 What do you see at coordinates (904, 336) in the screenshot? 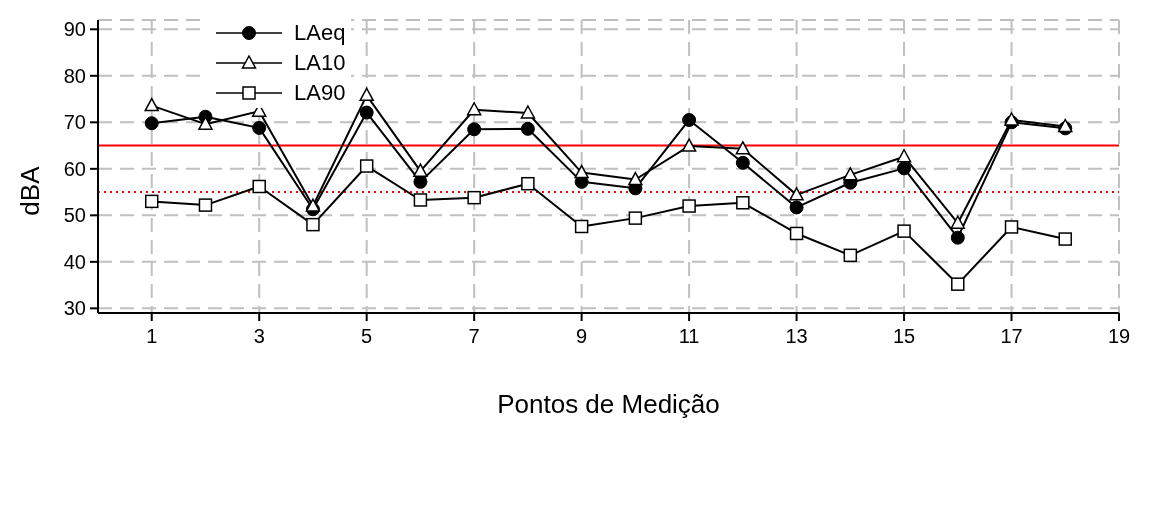
I see `x-tick-label: 15` at bounding box center [904, 336].